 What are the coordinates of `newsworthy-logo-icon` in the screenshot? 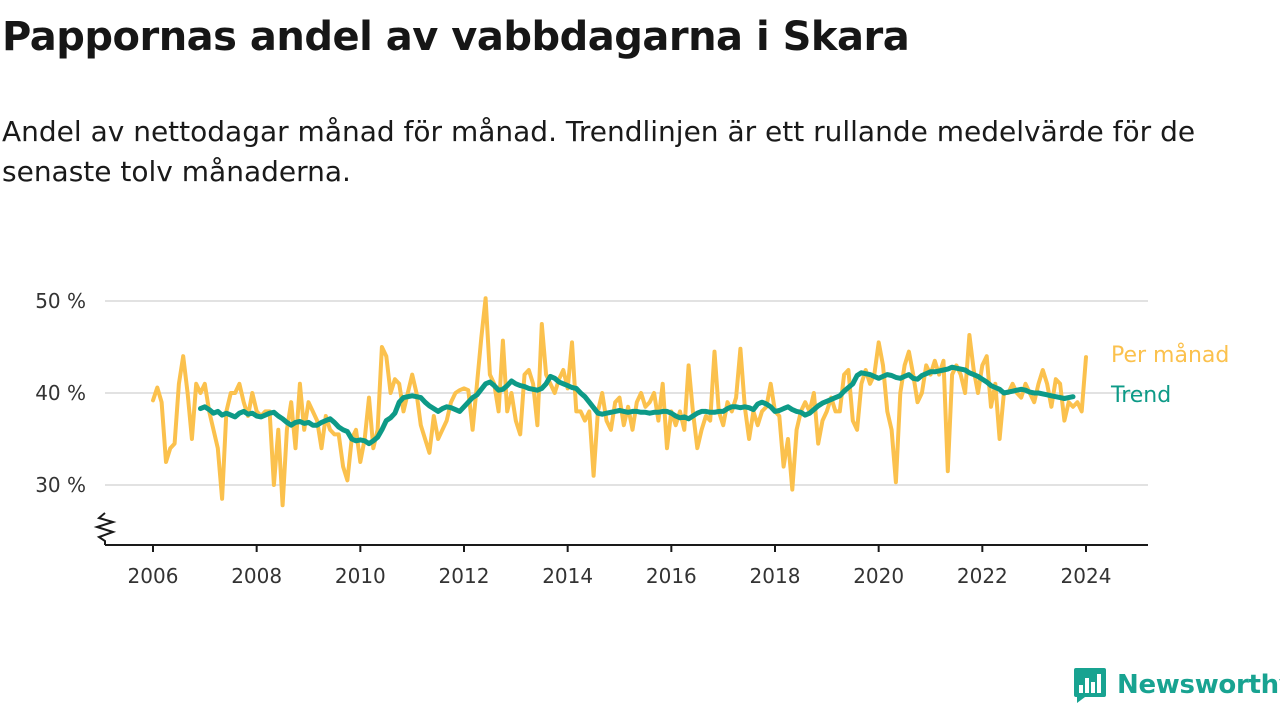 It's located at (1090, 685).